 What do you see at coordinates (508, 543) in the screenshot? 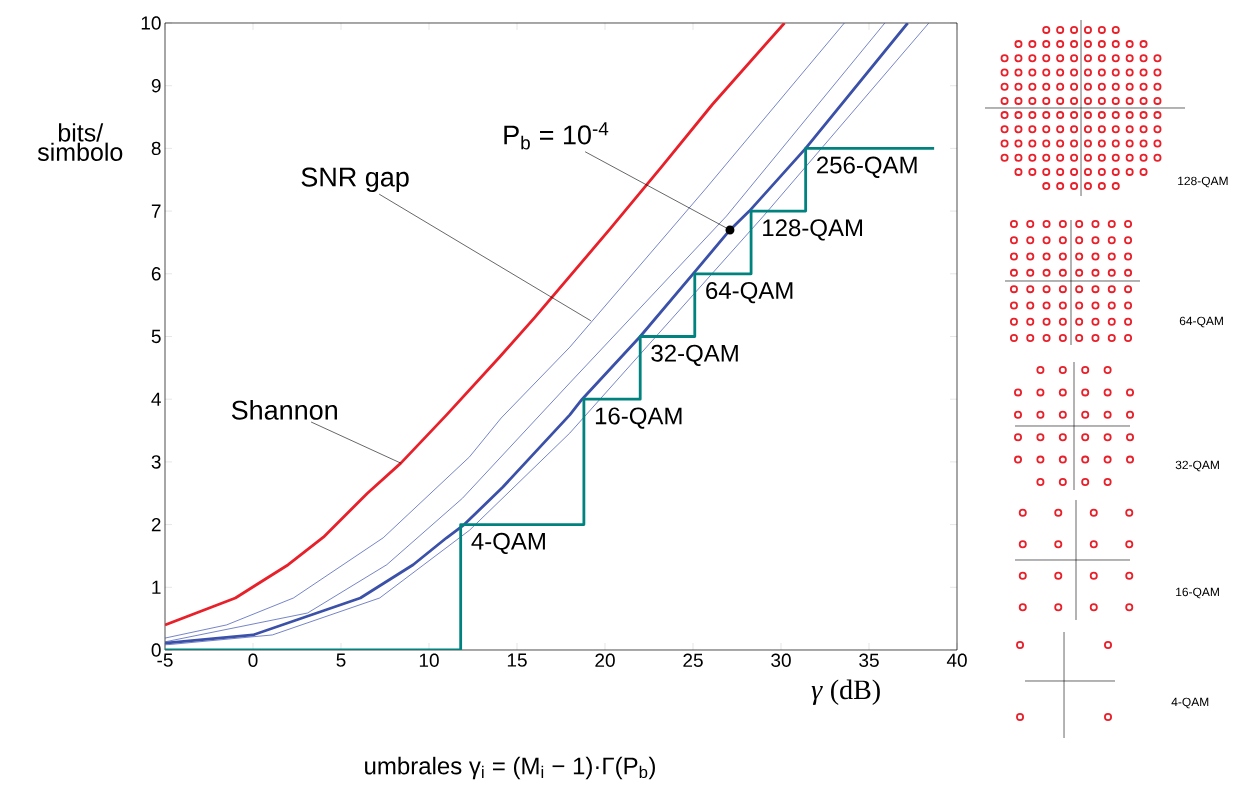
I see `annotation: 4-QAM` at bounding box center [508, 543].